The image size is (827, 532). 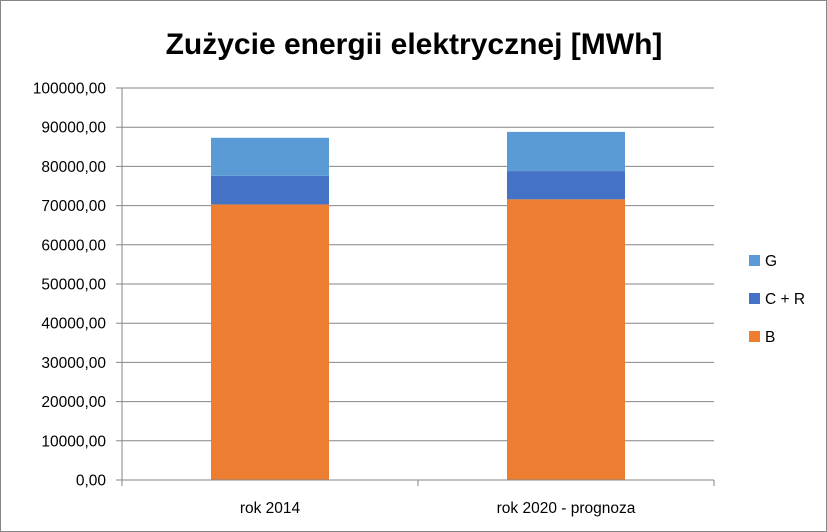 I want to click on y-tick-label: 90000,00, so click(x=73, y=128).